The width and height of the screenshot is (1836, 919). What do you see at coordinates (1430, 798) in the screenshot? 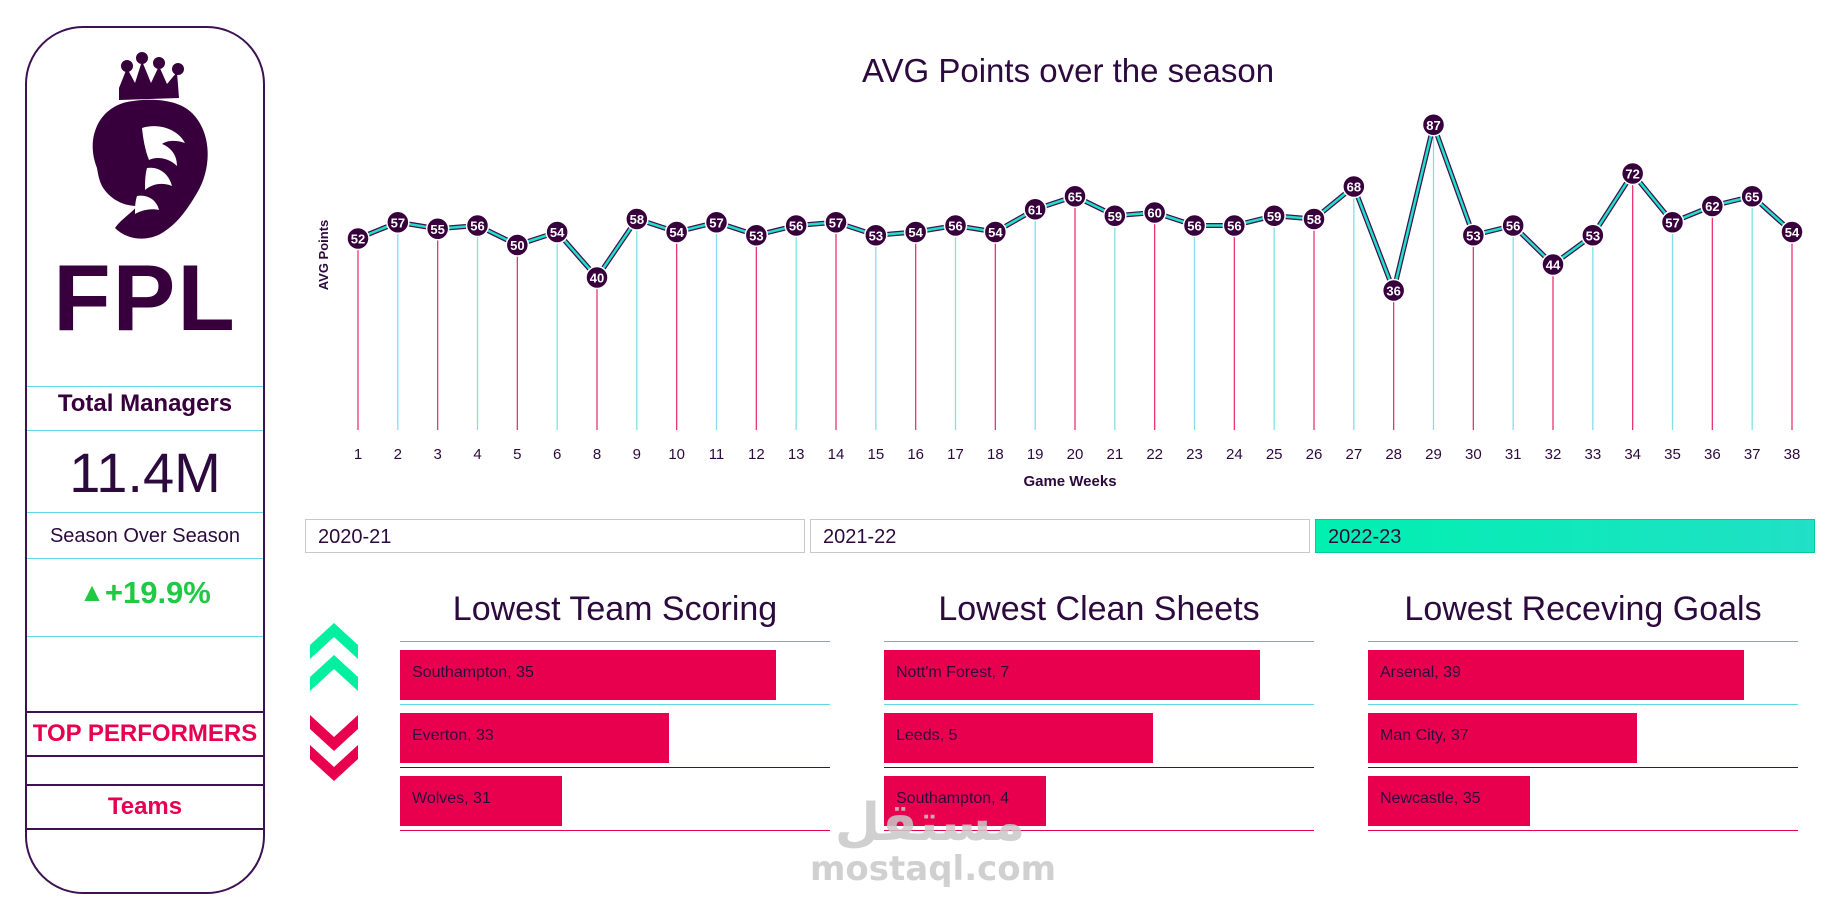
I see `bar-label: Newcastle, 35` at bounding box center [1430, 798].